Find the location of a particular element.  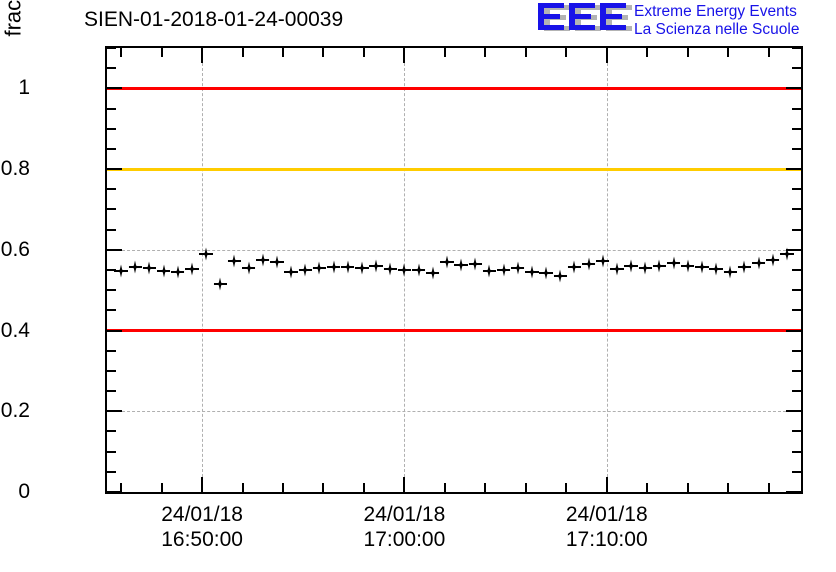

y-axis-tick-label: 0.6 is located at coordinates (15, 249).